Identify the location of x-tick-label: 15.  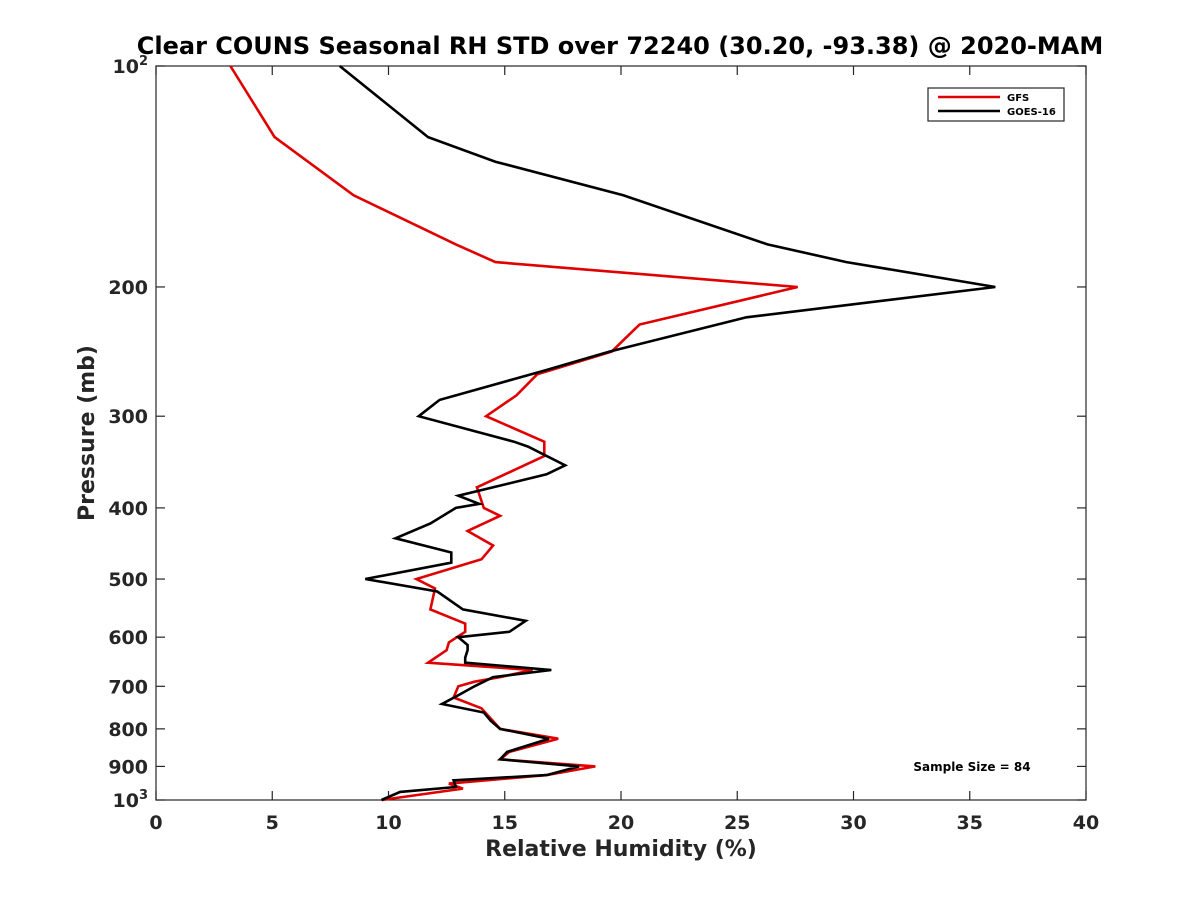
(505, 823).